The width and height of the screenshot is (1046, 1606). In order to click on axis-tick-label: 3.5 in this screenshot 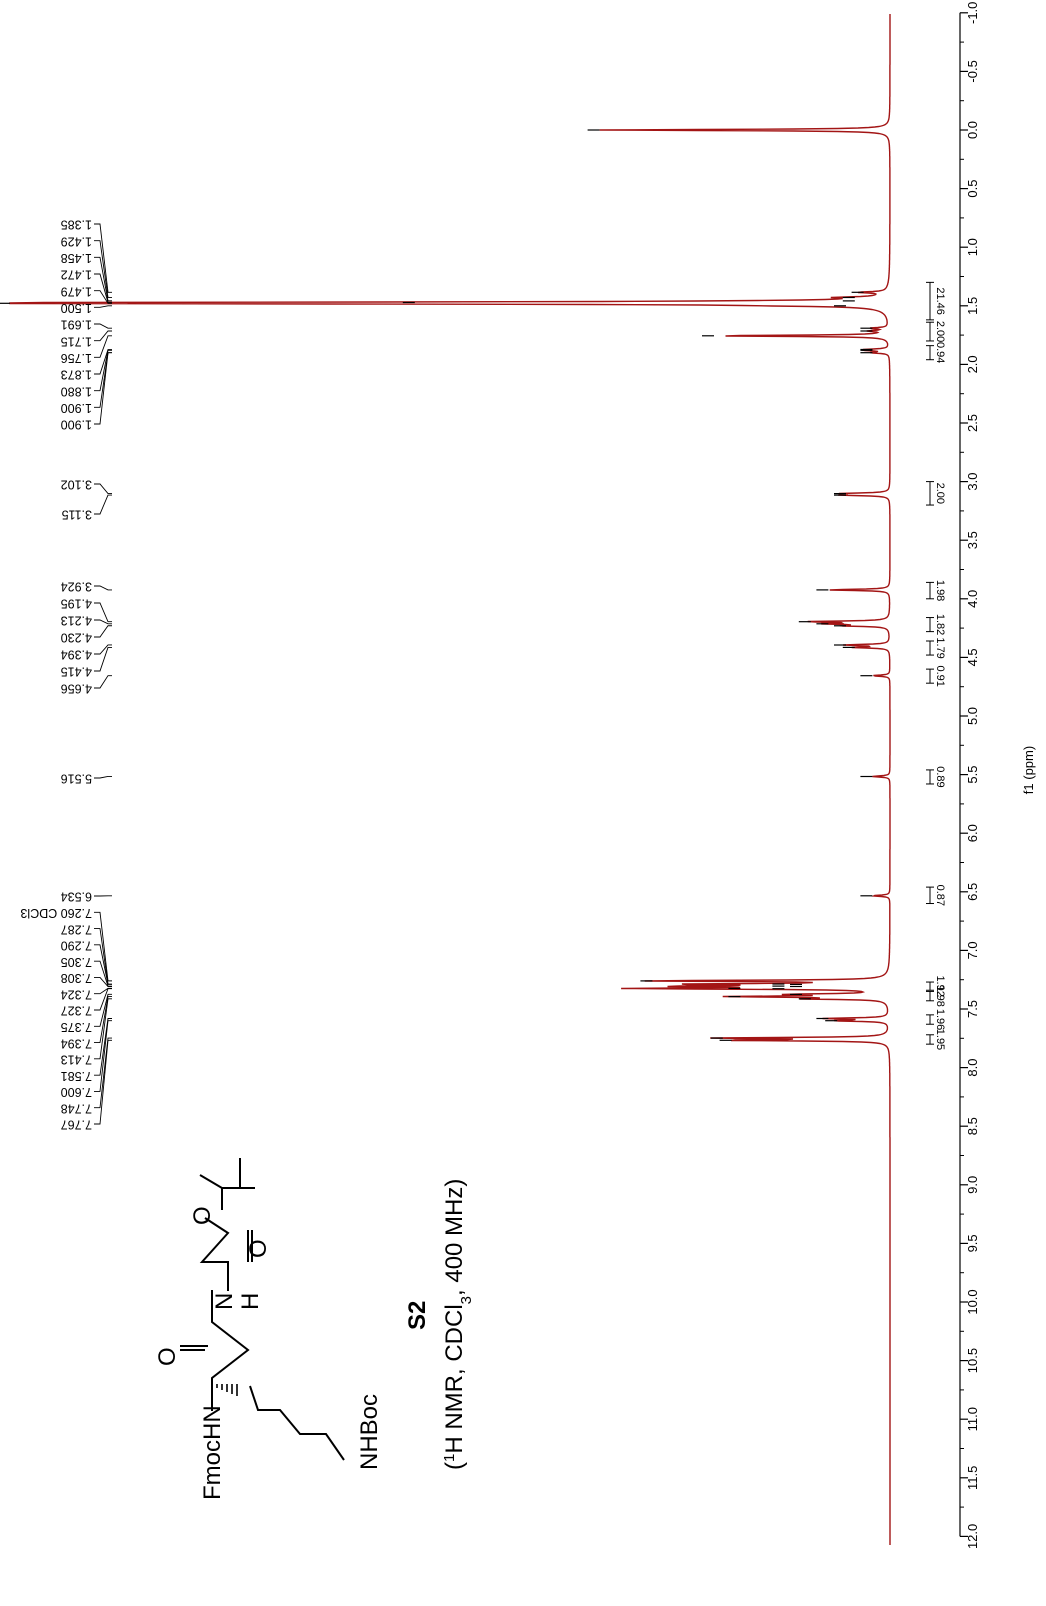, I will do `click(972, 540)`.